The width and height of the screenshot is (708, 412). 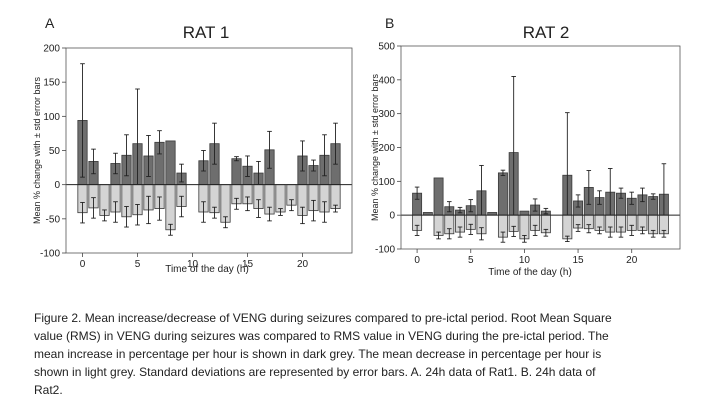 I want to click on y-tick-label: -50, so click(x=53, y=219).